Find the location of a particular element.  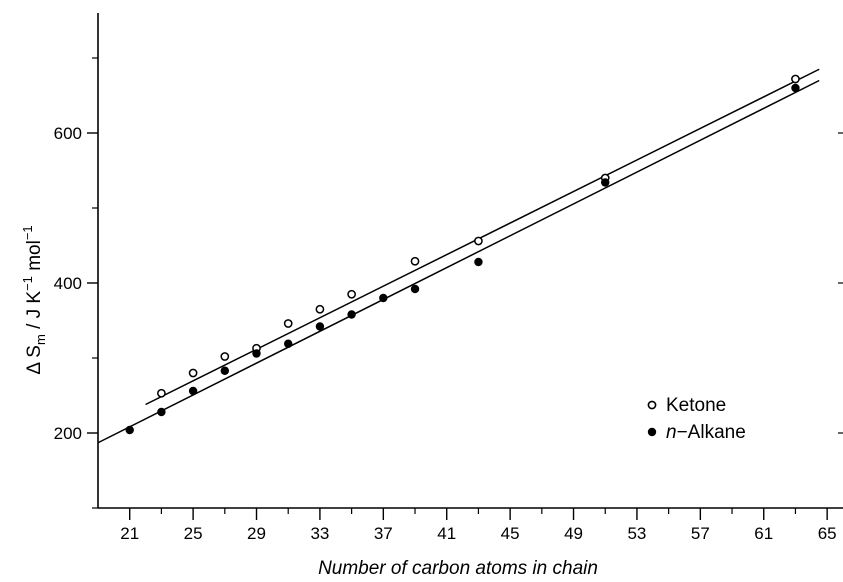

y-axis-title-unit: / J K is located at coordinates (34, 313).